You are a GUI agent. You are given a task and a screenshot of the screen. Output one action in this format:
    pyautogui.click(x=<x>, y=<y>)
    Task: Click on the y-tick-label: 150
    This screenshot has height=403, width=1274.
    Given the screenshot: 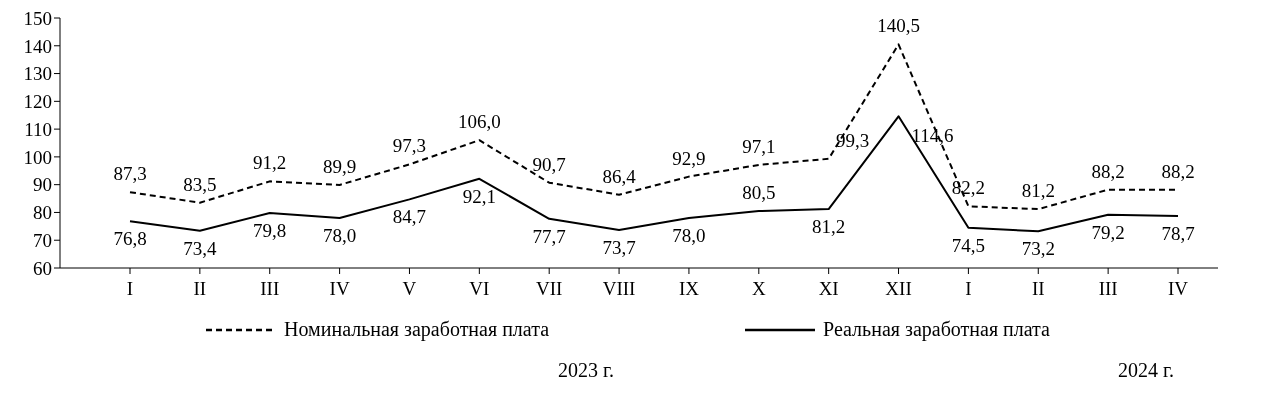 What is the action you would take?
    pyautogui.click(x=37, y=18)
    